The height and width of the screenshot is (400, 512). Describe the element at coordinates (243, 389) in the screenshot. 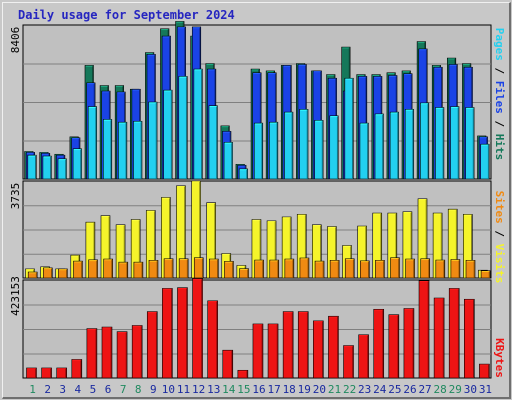

I see `x-axis-day-label: 15` at that location.